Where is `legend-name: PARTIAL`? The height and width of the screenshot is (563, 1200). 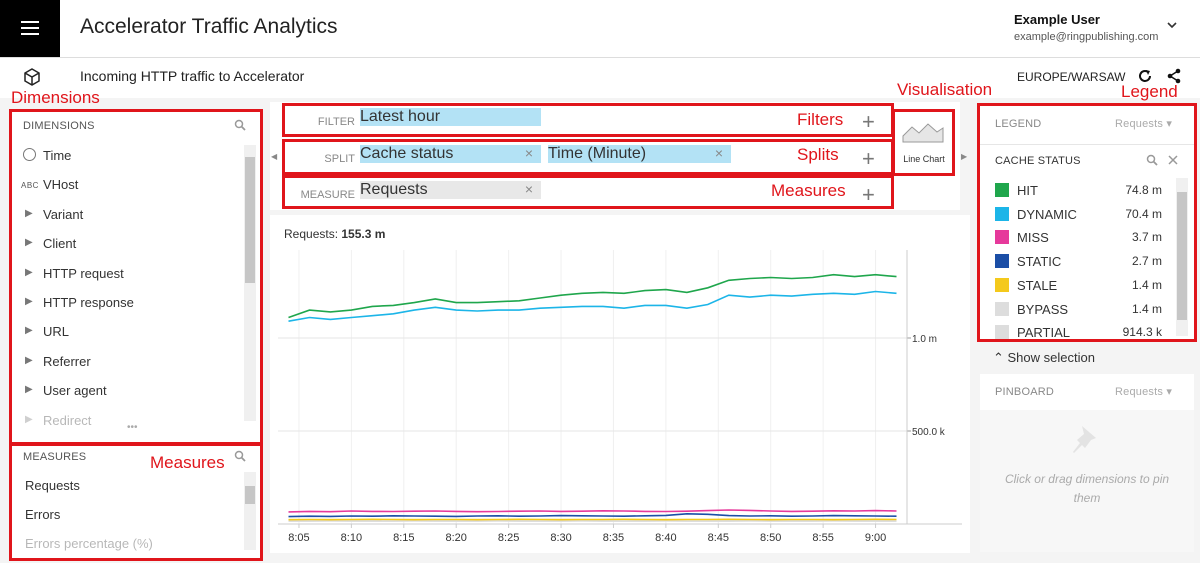
legend-name: PARTIAL is located at coordinates (1043, 332).